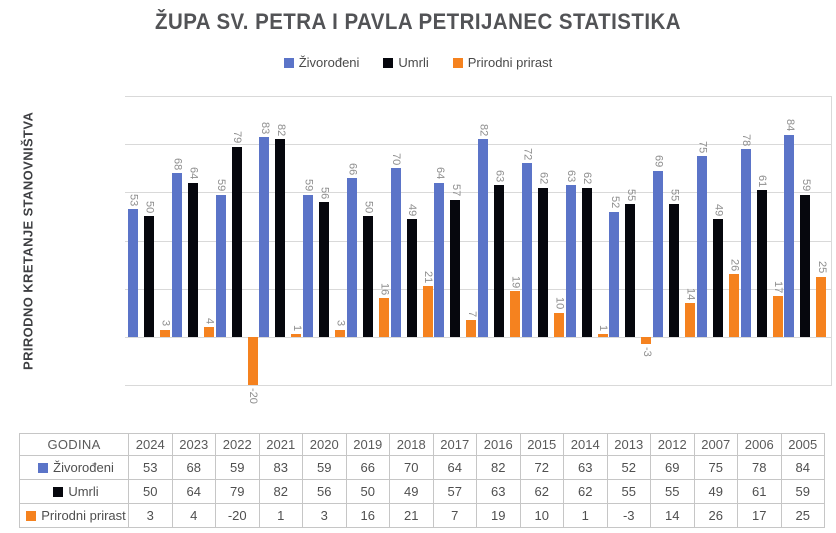 This screenshot has width=836, height=533. What do you see at coordinates (515, 314) in the screenshot?
I see `bar-prirodni-prirast-2016` at bounding box center [515, 314].